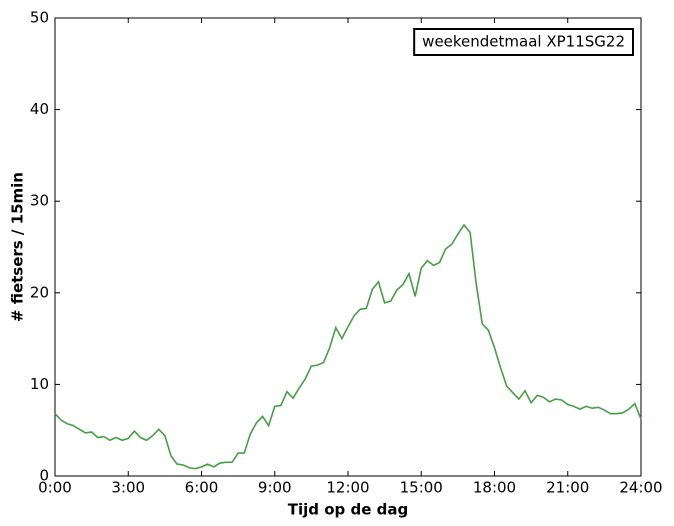 The width and height of the screenshot is (674, 526). I want to click on x-tick-label: 24:00, so click(640, 488).